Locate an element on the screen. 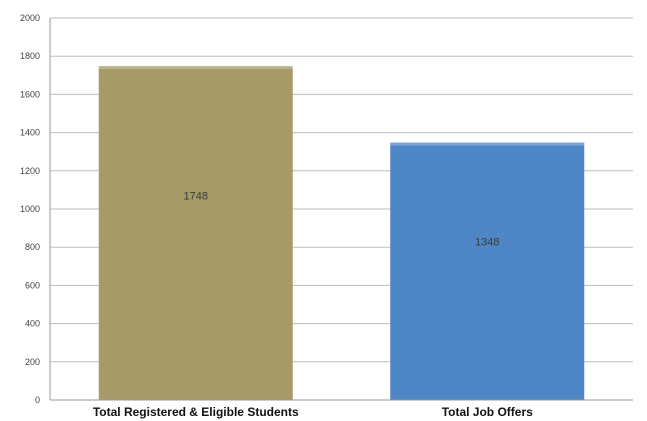  y-tick-label: 1600 is located at coordinates (30, 94).